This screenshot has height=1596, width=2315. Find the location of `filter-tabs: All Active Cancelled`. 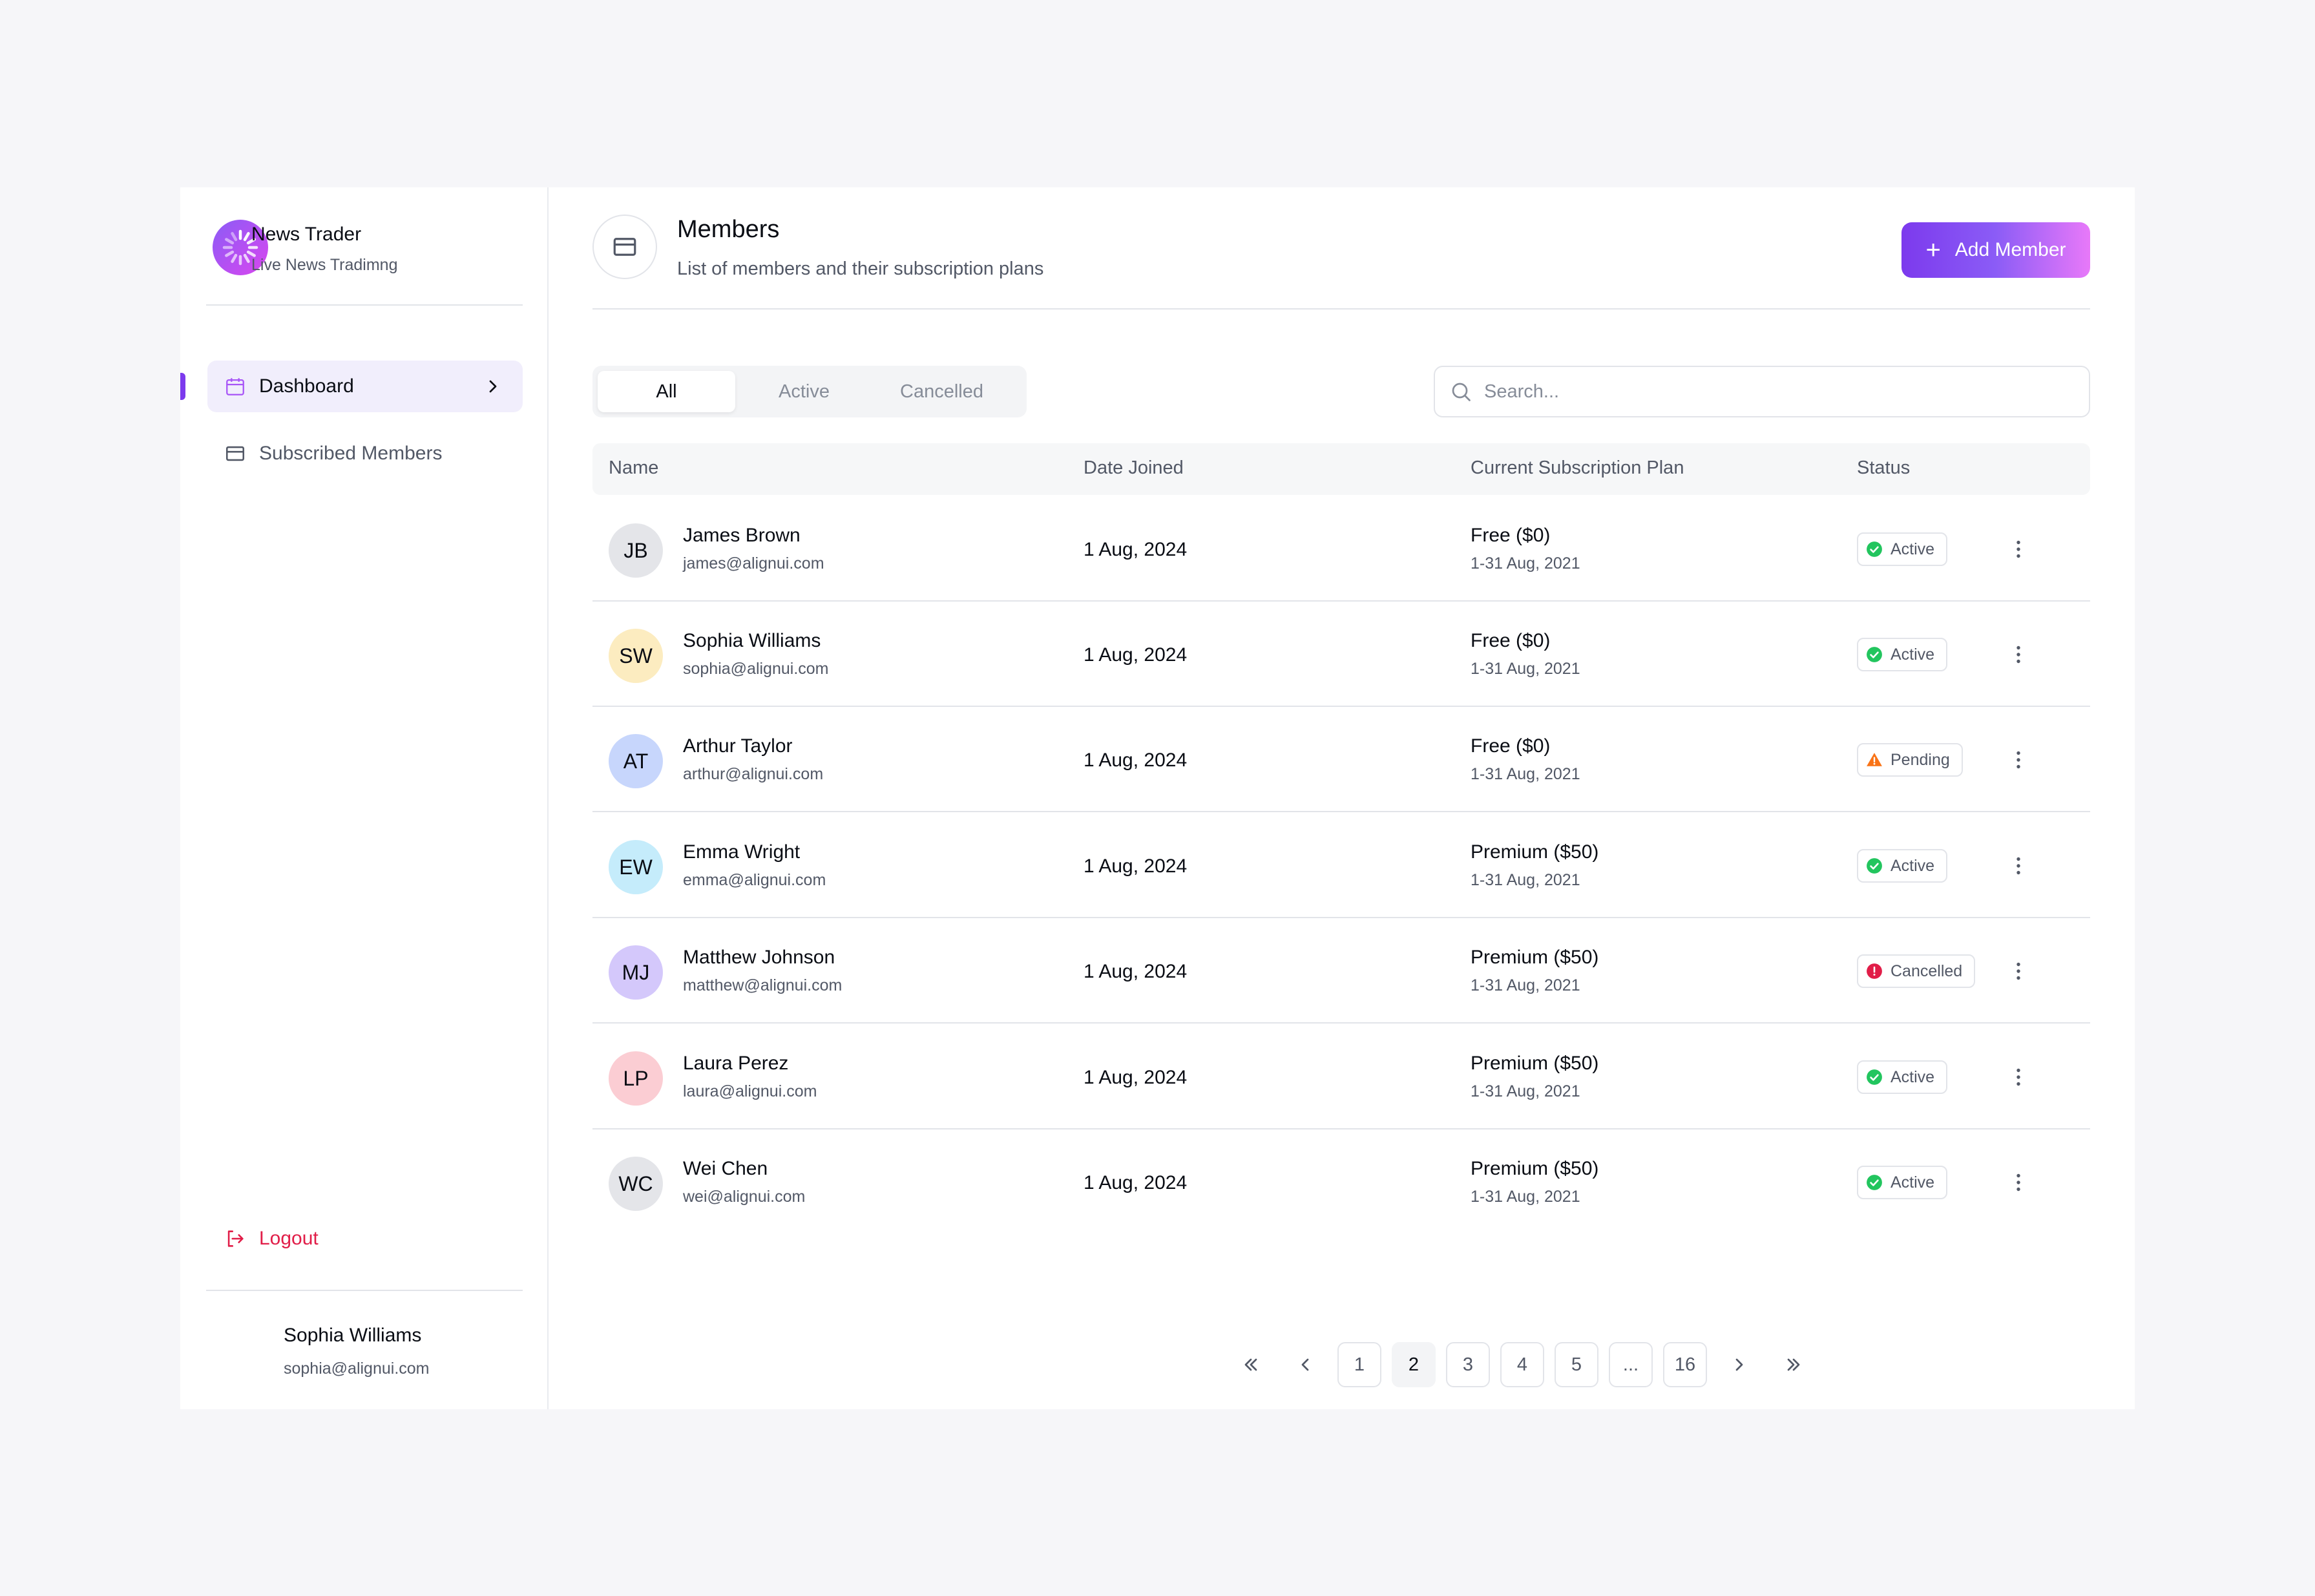

filter-tabs: All Active Cancelled is located at coordinates (810, 391).